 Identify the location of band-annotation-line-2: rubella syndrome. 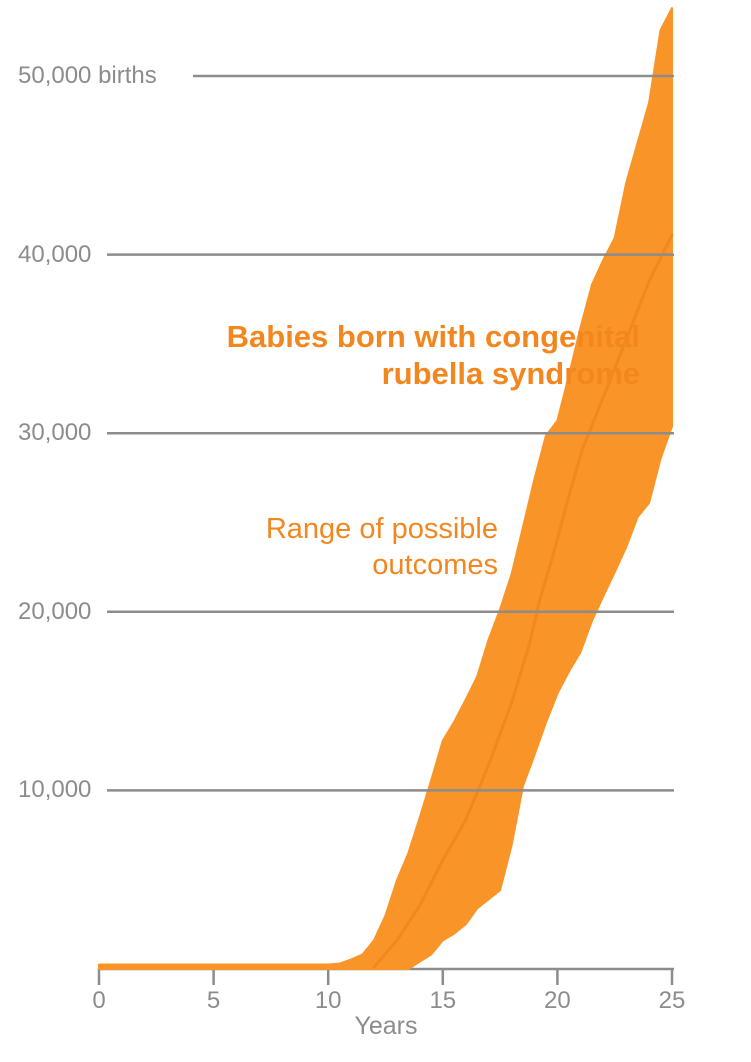
(510, 373).